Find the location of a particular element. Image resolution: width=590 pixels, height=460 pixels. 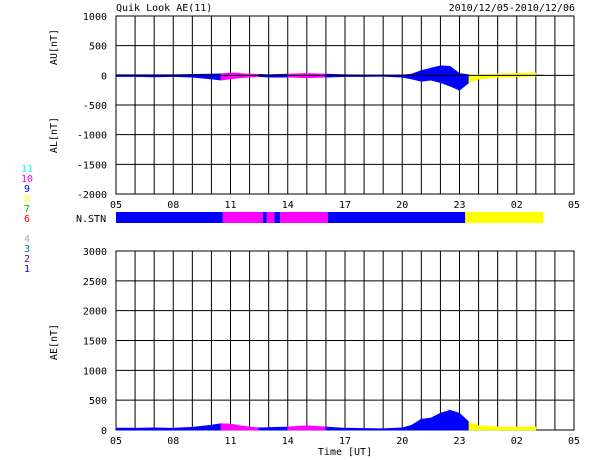

top-x-tick-label: 08 is located at coordinates (173, 205).